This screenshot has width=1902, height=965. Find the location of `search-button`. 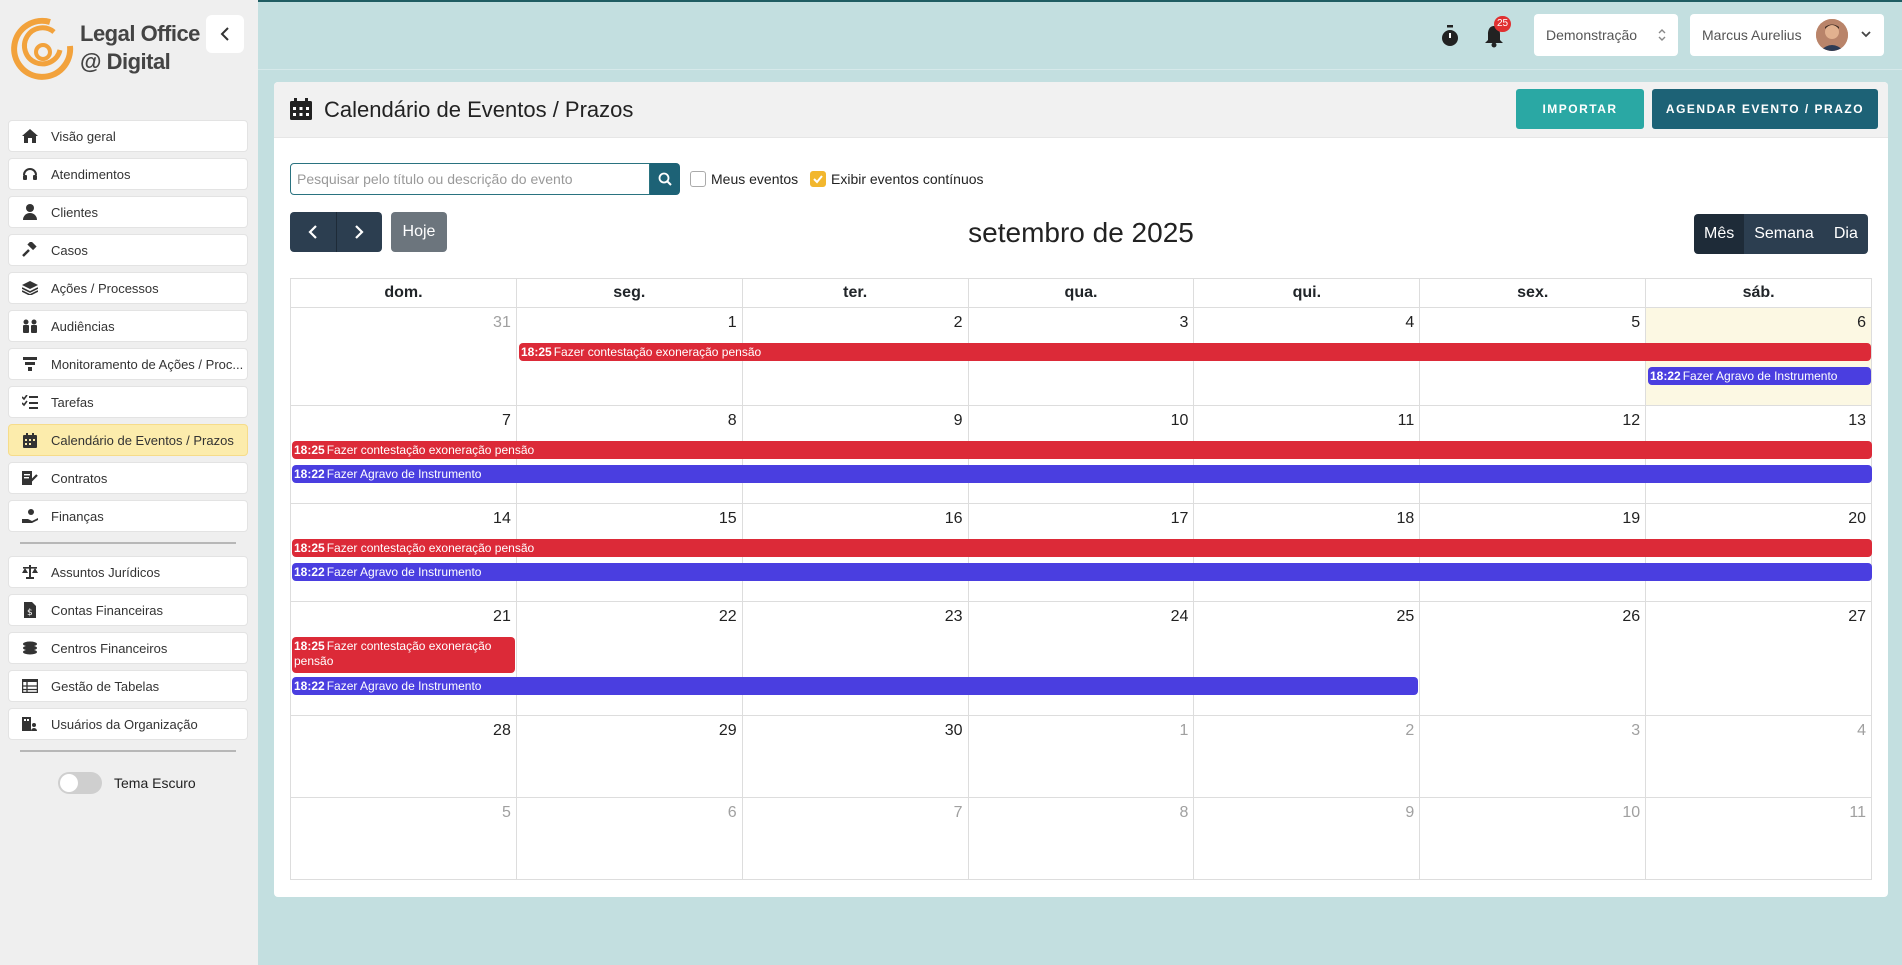

search-button is located at coordinates (665, 179).